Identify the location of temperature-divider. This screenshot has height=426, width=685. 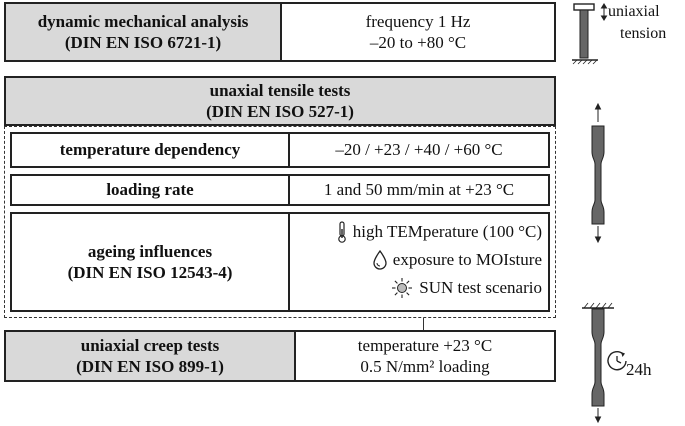
(289, 150).